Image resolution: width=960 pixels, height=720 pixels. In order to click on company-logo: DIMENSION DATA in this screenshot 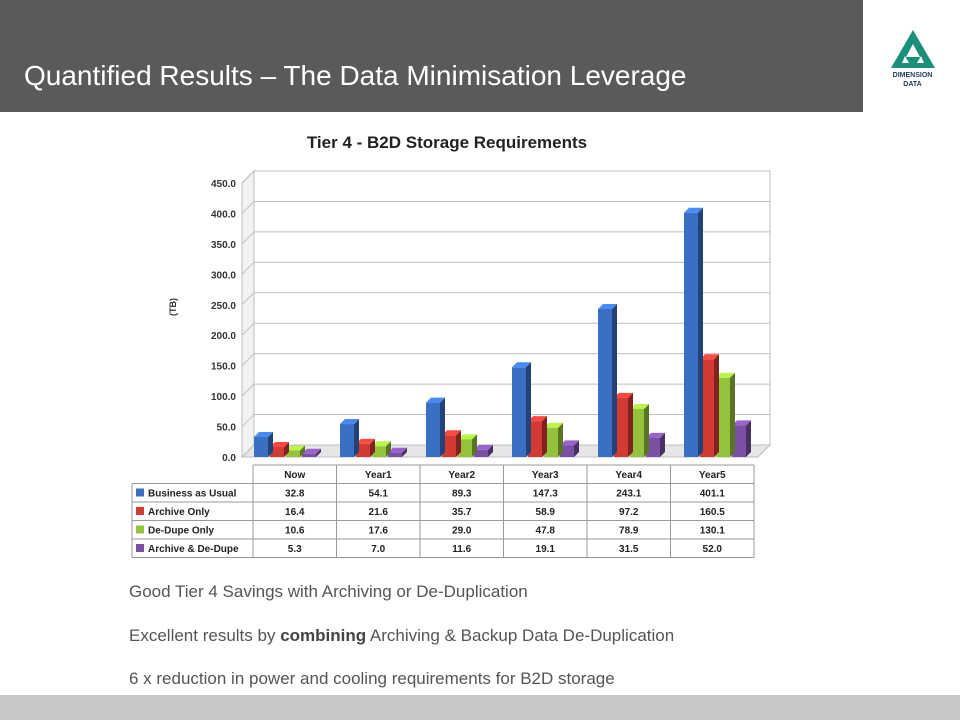, I will do `click(912, 56)`.